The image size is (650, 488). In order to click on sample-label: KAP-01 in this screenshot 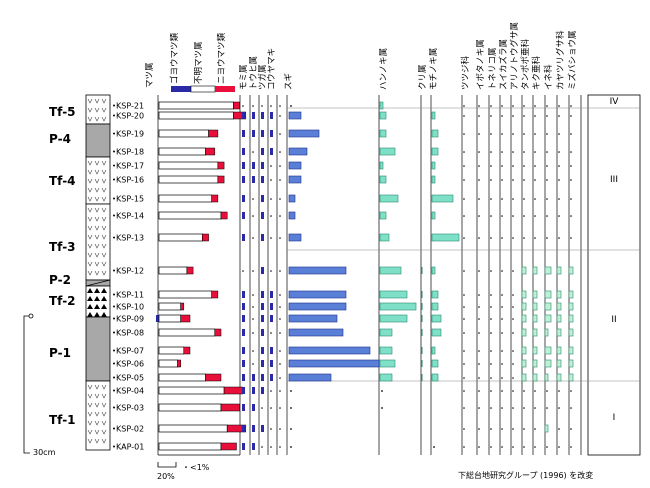, I will do `click(130, 447)`.